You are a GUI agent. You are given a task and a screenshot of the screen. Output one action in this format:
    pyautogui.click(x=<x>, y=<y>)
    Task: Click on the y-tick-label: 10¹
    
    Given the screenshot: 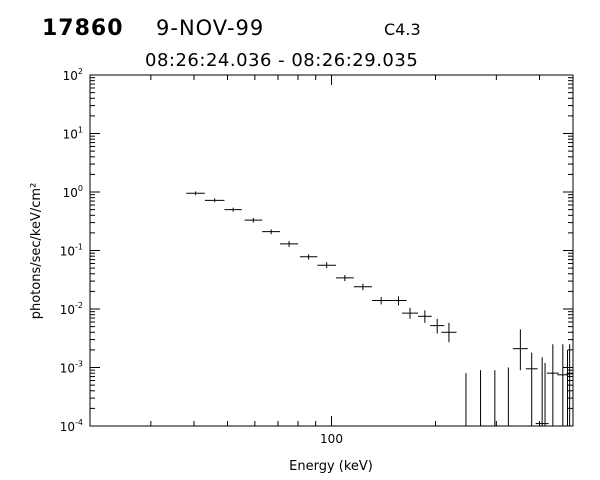 What is the action you would take?
    pyautogui.click(x=73, y=134)
    